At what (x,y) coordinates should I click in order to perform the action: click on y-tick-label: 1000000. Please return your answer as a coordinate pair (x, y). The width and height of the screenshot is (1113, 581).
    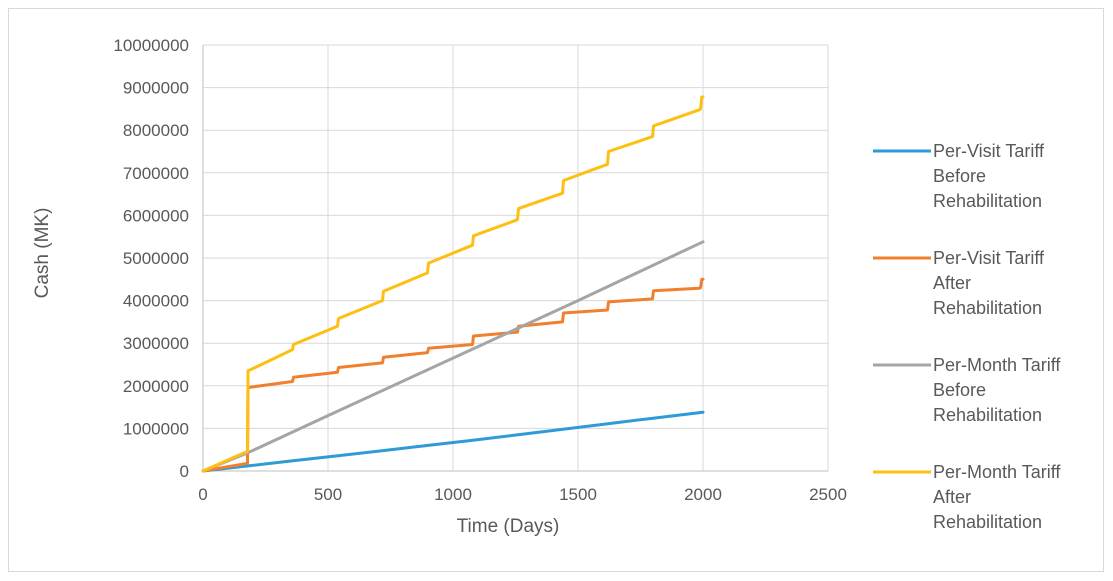
    Looking at the image, I should click on (156, 428).